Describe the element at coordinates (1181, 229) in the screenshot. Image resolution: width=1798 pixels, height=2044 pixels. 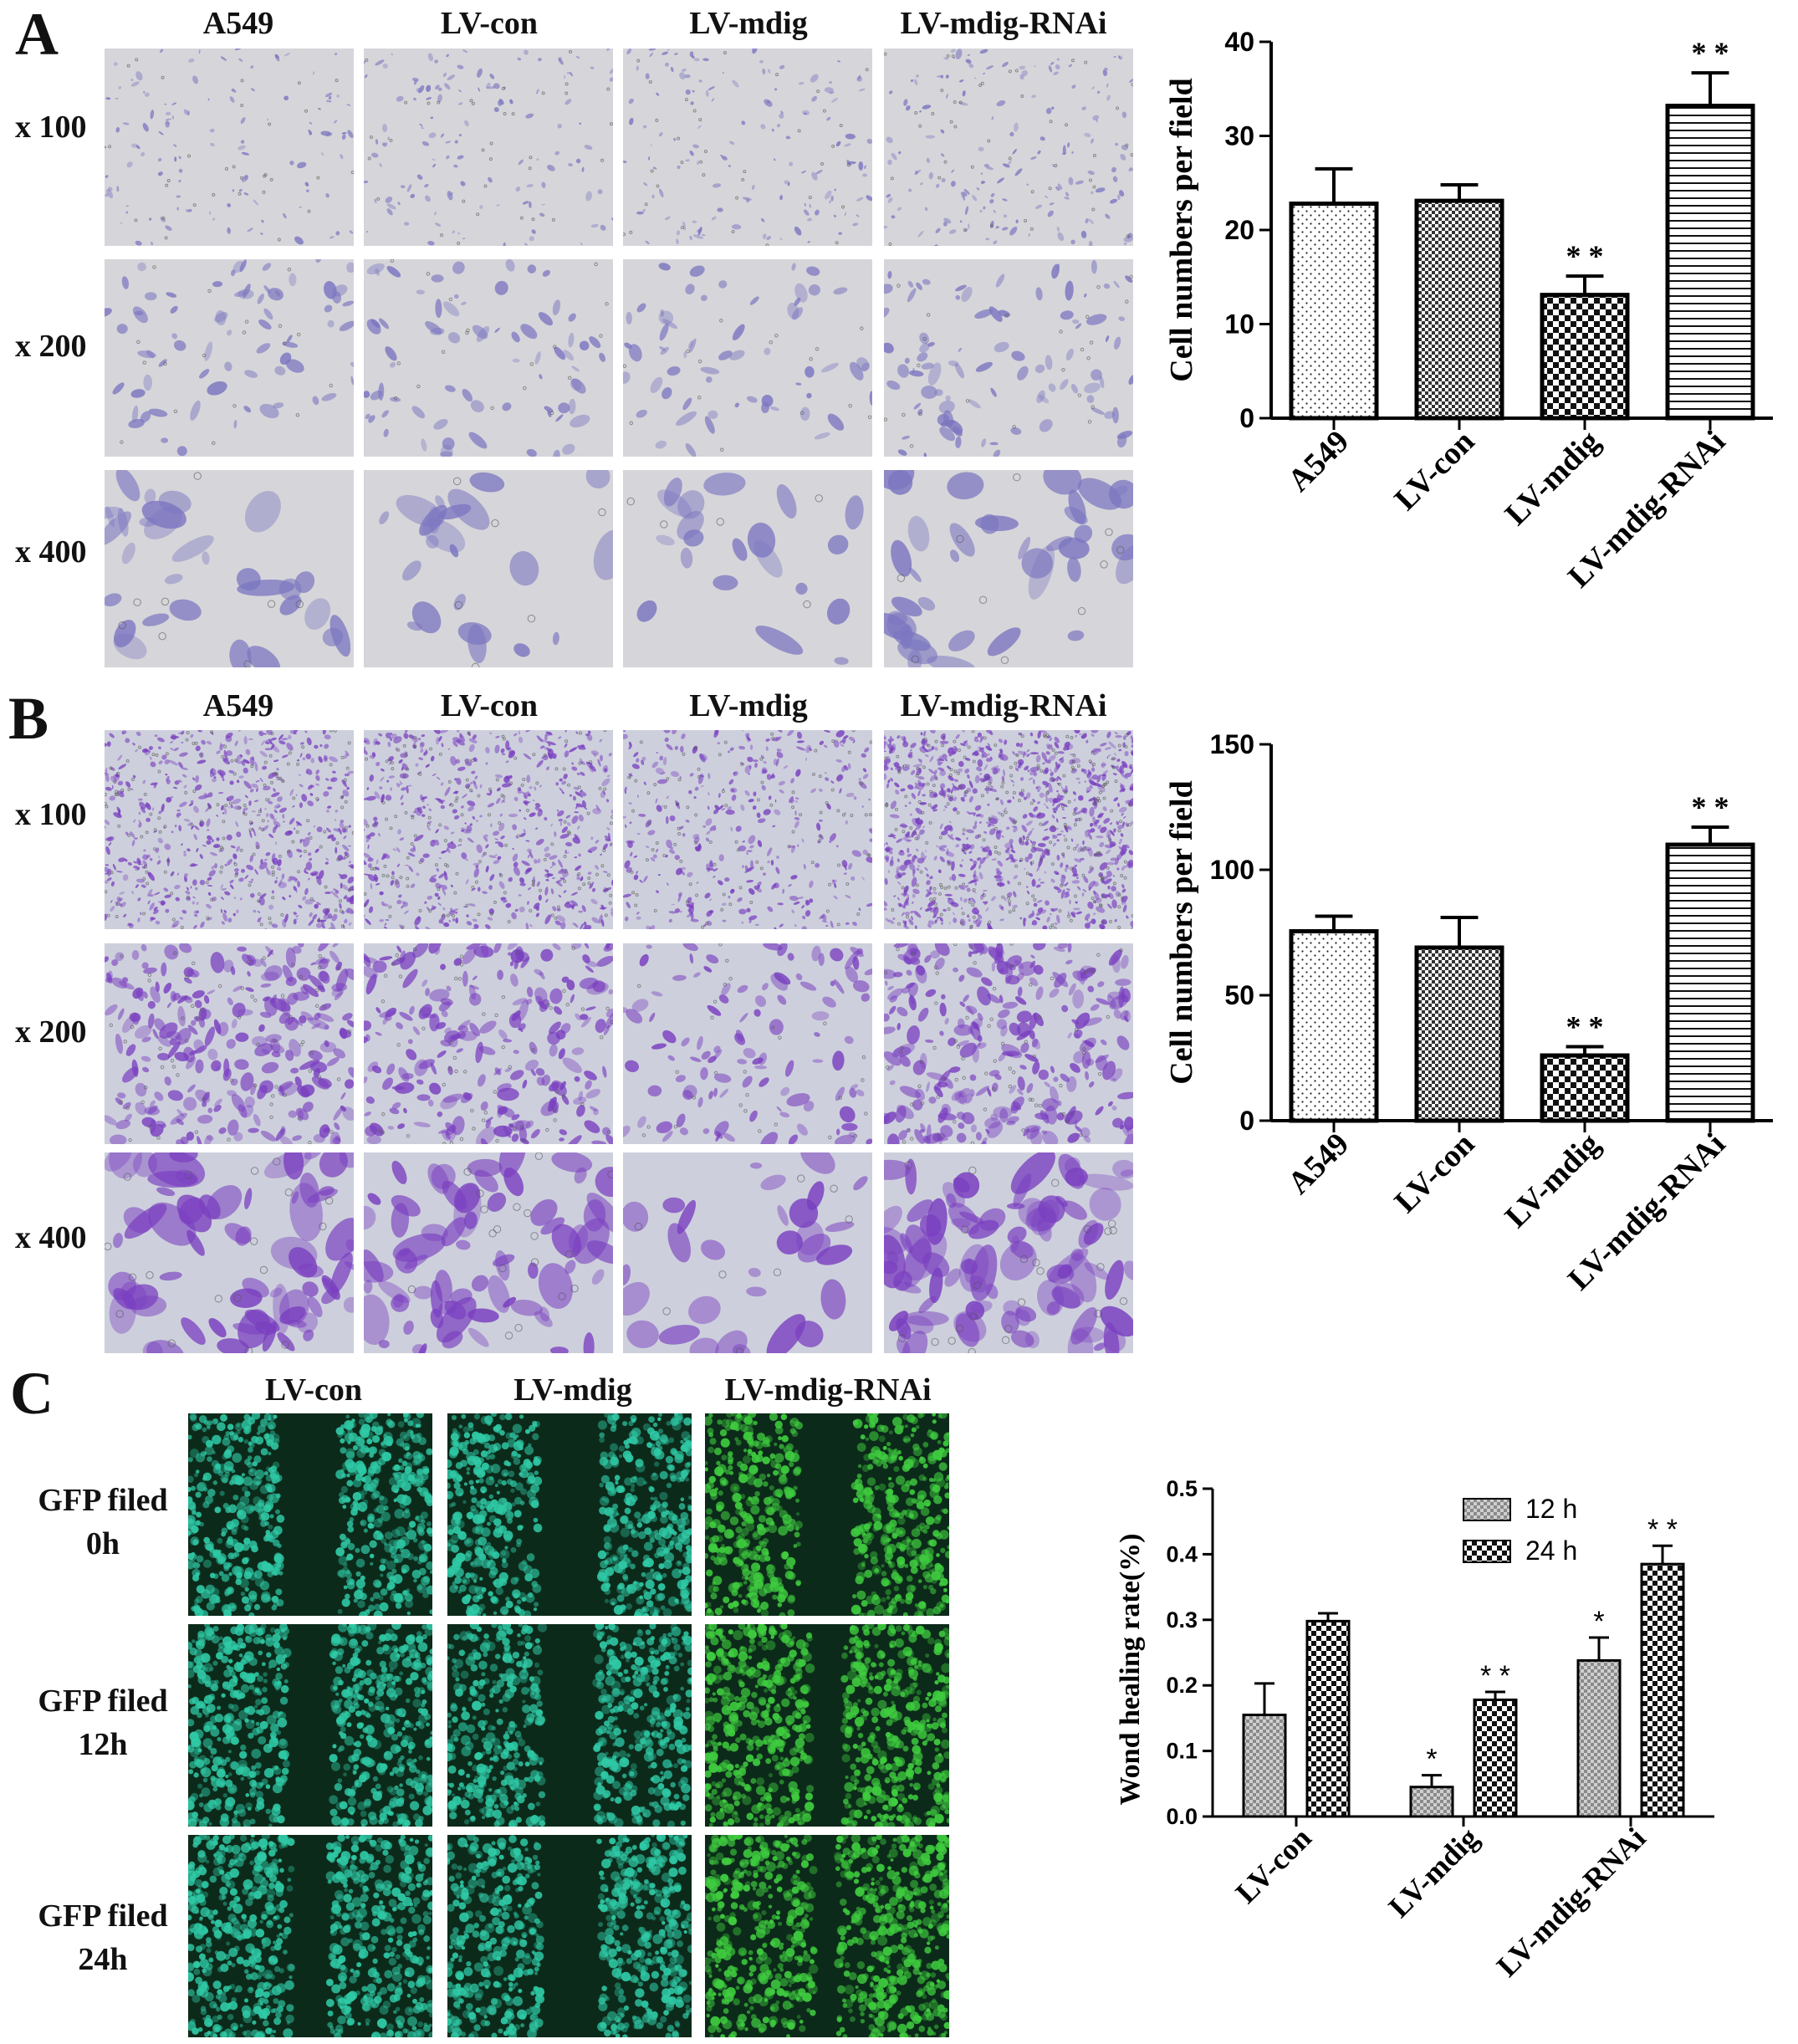
I see `y-axis-label: Cell numbers per field` at that location.